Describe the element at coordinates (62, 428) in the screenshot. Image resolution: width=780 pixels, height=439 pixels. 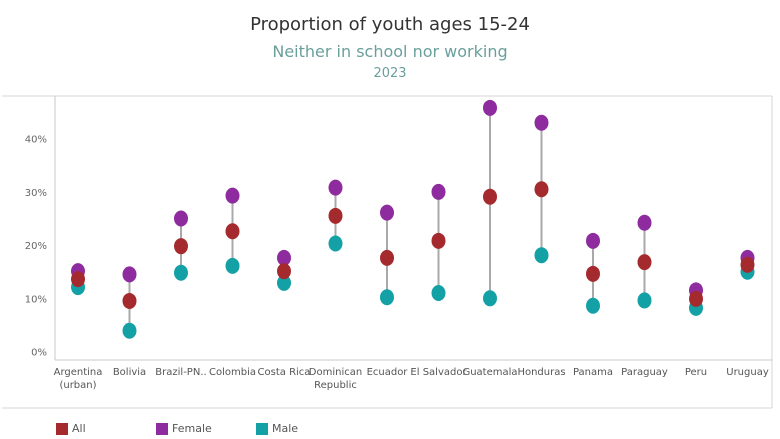
I see `legend-swatch-all` at that location.